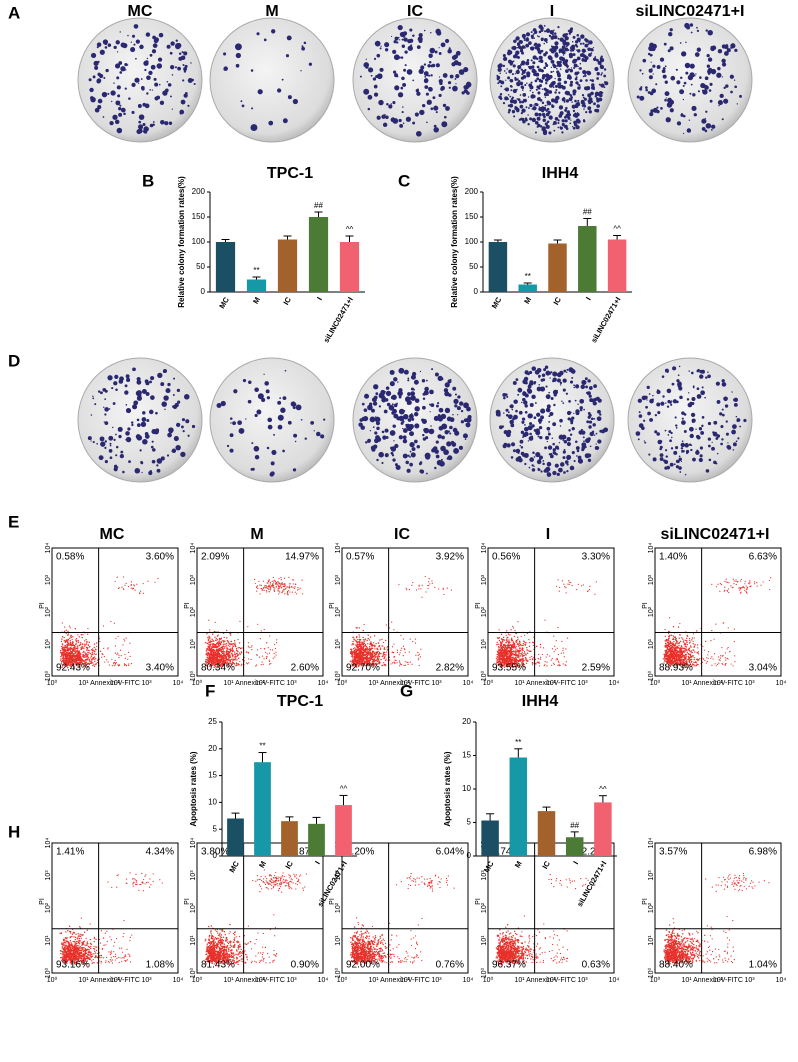 The width and height of the screenshot is (798, 1062). What do you see at coordinates (323, 683) in the screenshot?
I see `x-tick-label: 10⁴` at bounding box center [323, 683].